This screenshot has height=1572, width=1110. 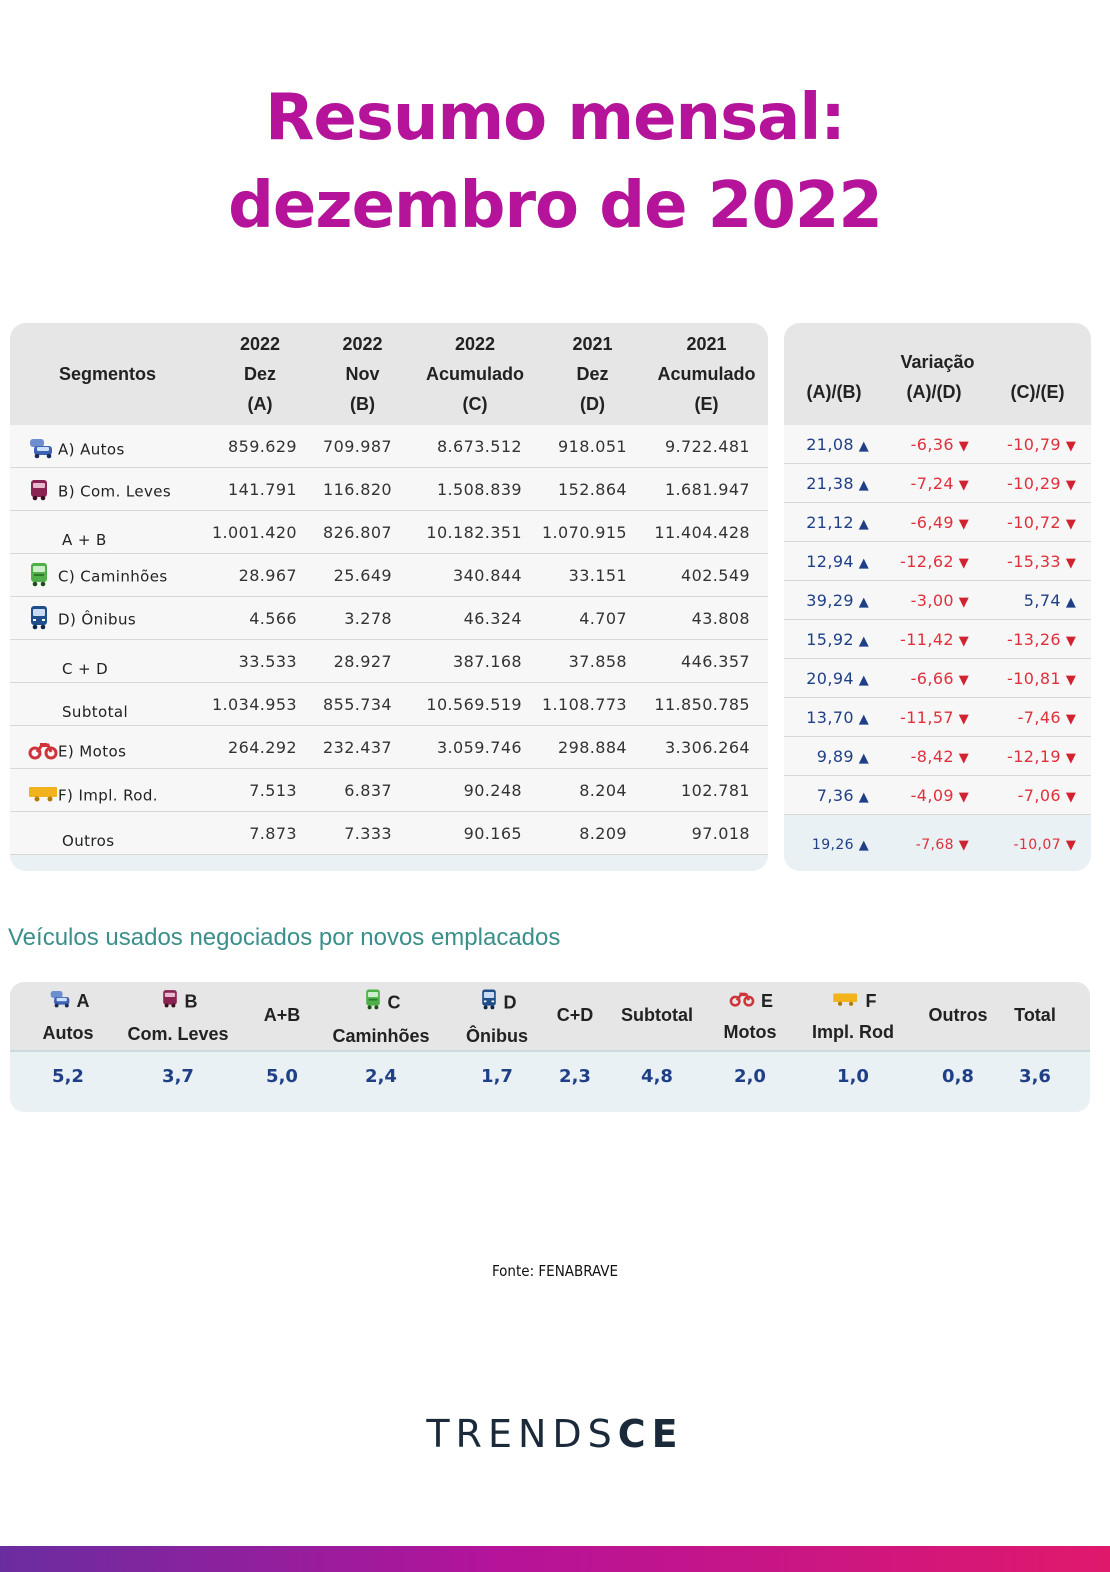 I want to click on segment-label: C) Caminhões, so click(x=113, y=576).